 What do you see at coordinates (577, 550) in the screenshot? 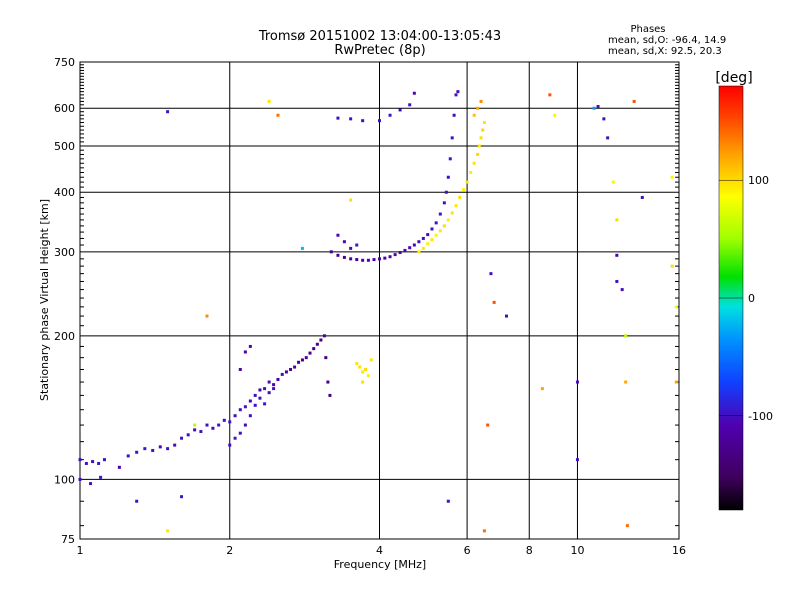
I see `x-tick-label: 10` at bounding box center [577, 550].